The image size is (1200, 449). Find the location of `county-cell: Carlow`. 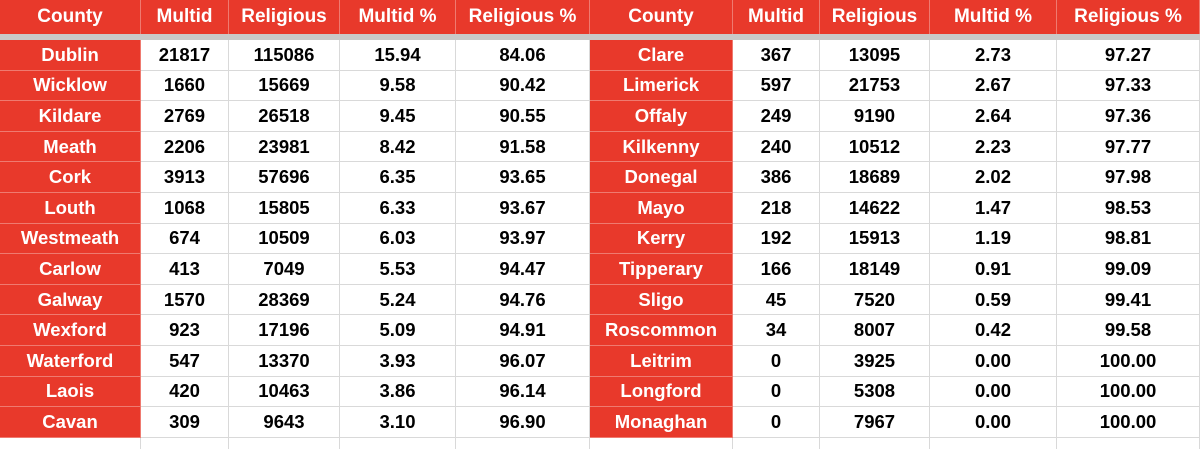

county-cell: Carlow is located at coordinates (70, 269).